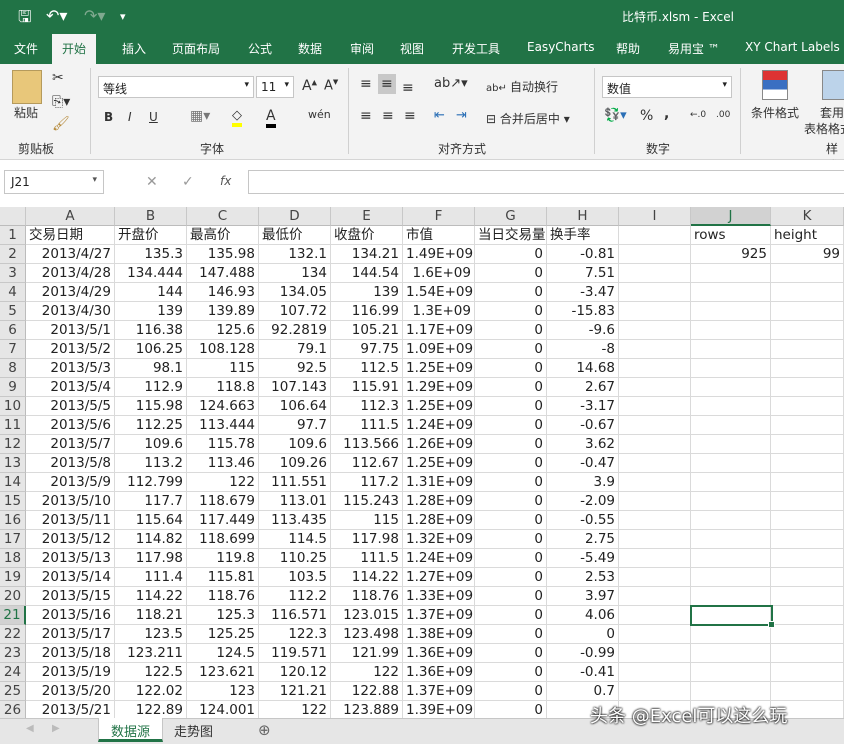 This screenshot has width=844, height=744. What do you see at coordinates (583, 596) in the screenshot?
I see `cell-H20: 3.97` at bounding box center [583, 596].